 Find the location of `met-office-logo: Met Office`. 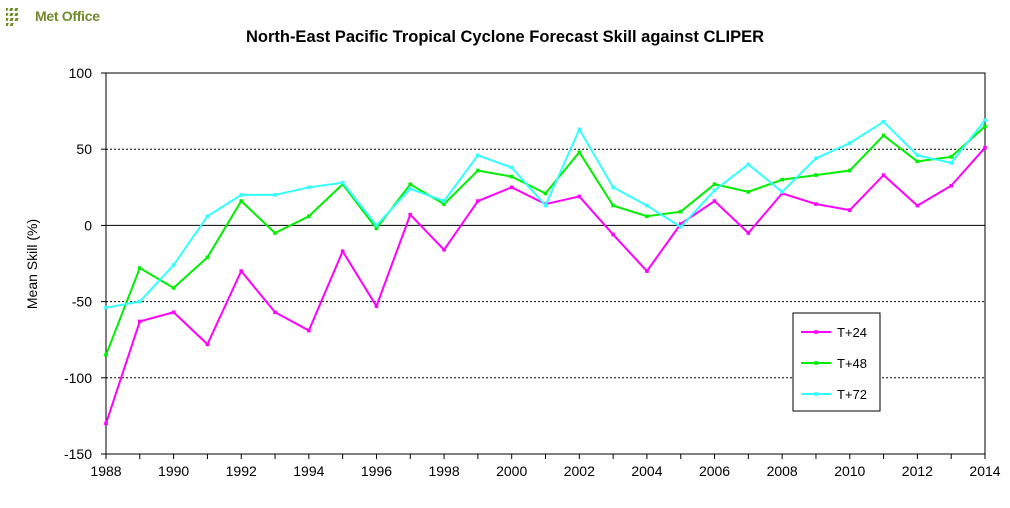

met-office-logo: Met Office is located at coordinates (53, 16).